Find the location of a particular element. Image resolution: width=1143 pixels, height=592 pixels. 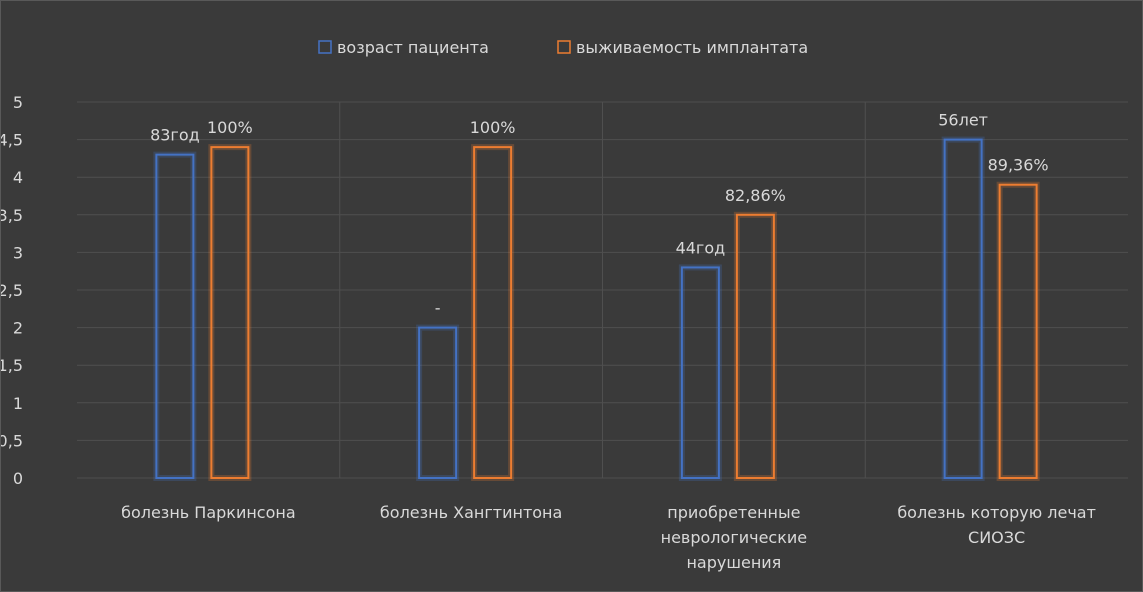

y-tick-label: 5 is located at coordinates (18, 102).